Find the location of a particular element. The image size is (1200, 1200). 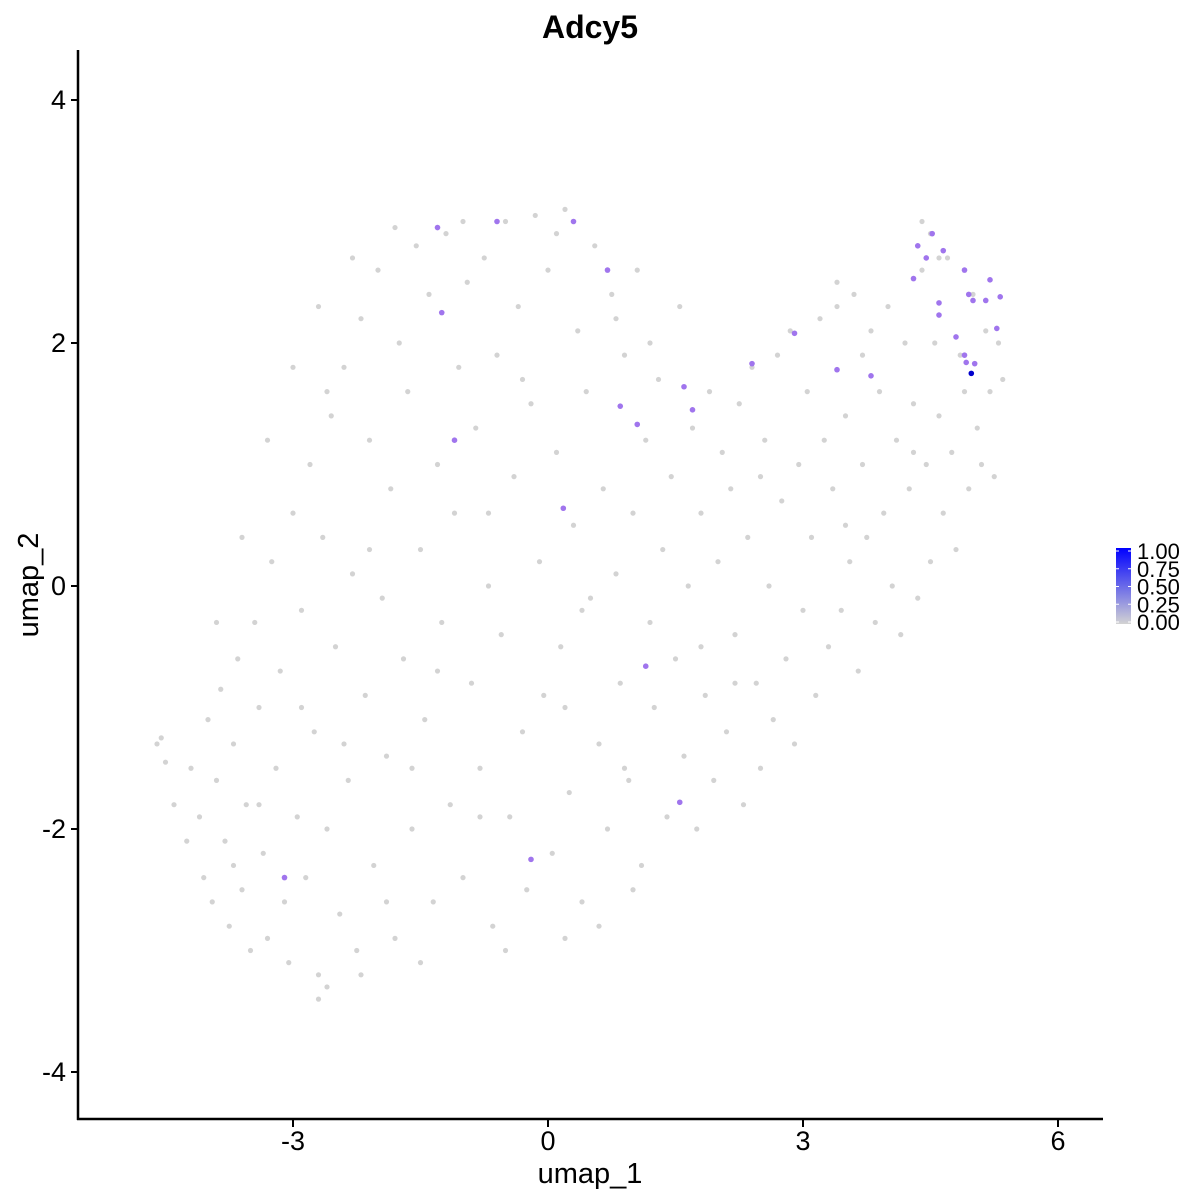

y-tick-label: -2 is located at coordinates (54, 829).